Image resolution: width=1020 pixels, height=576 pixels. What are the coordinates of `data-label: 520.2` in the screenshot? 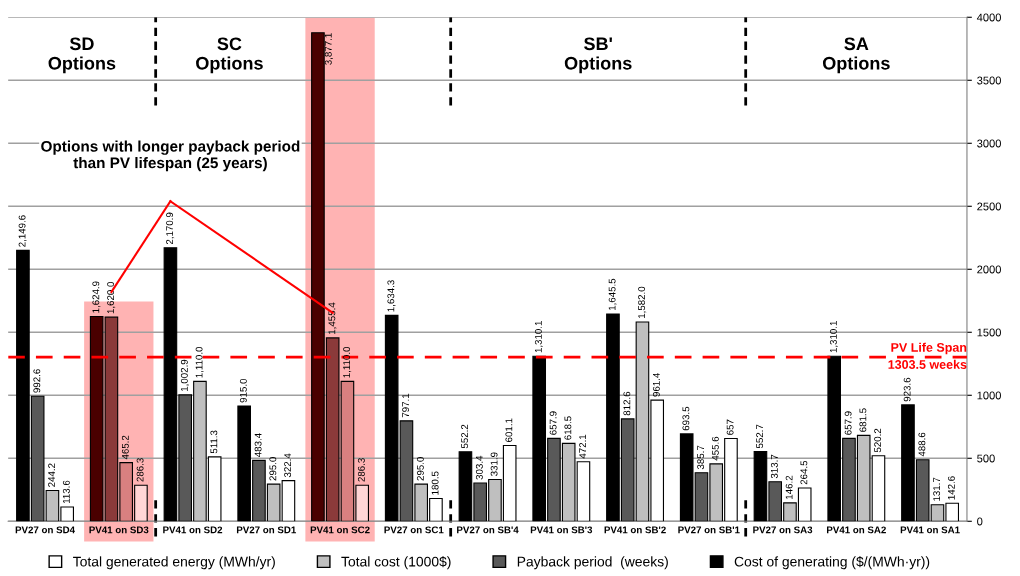 It's located at (878, 440).